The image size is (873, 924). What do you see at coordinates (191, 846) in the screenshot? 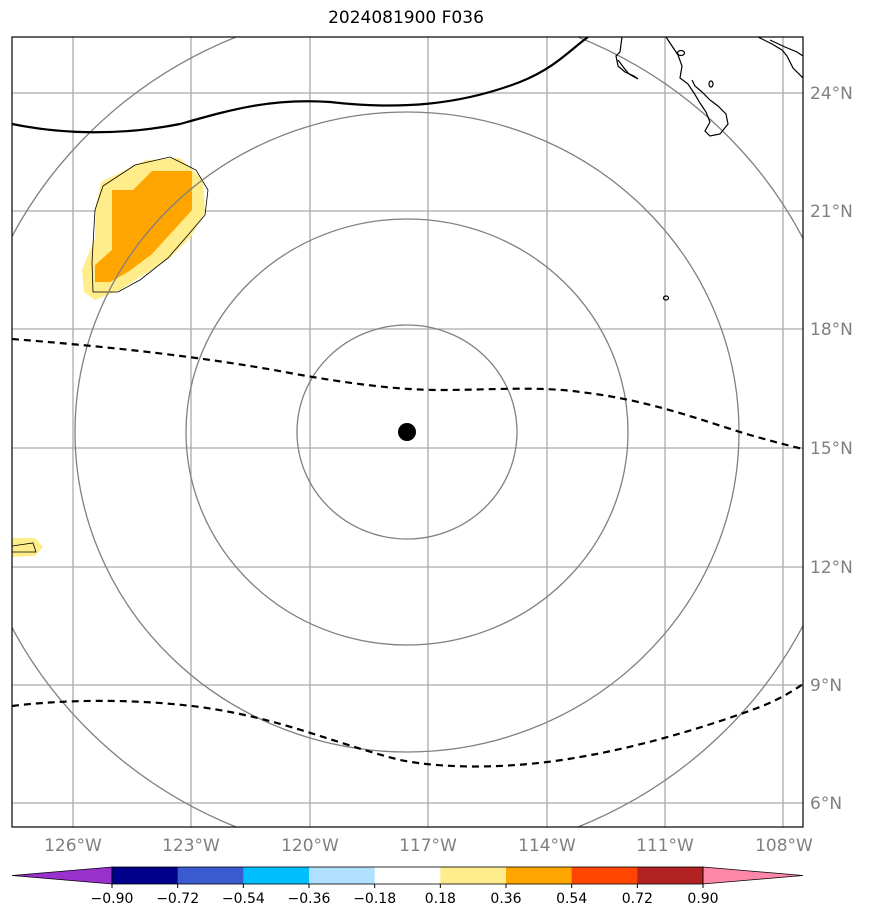
I see `lon-label: 123°W` at bounding box center [191, 846].